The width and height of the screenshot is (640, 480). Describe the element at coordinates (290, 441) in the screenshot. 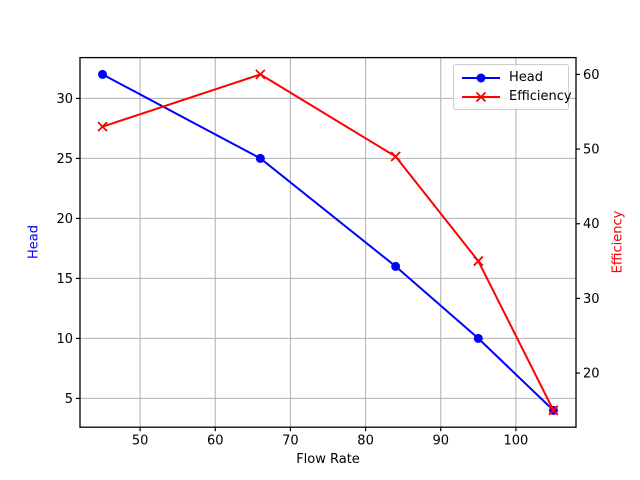

I see `x-tick-label: 70` at that location.